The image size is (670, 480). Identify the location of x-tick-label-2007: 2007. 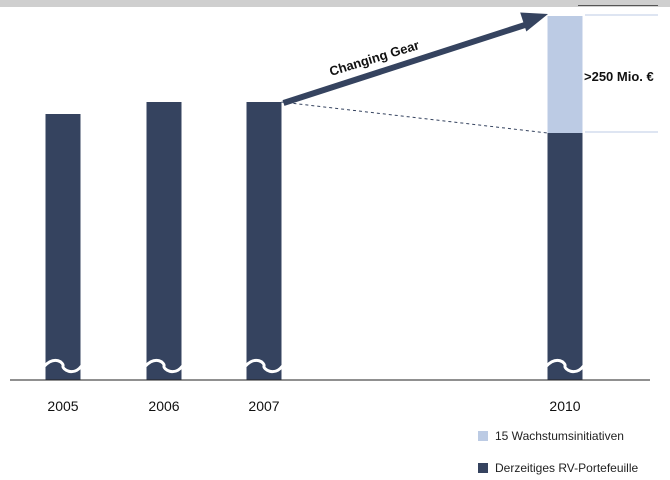
(263, 406).